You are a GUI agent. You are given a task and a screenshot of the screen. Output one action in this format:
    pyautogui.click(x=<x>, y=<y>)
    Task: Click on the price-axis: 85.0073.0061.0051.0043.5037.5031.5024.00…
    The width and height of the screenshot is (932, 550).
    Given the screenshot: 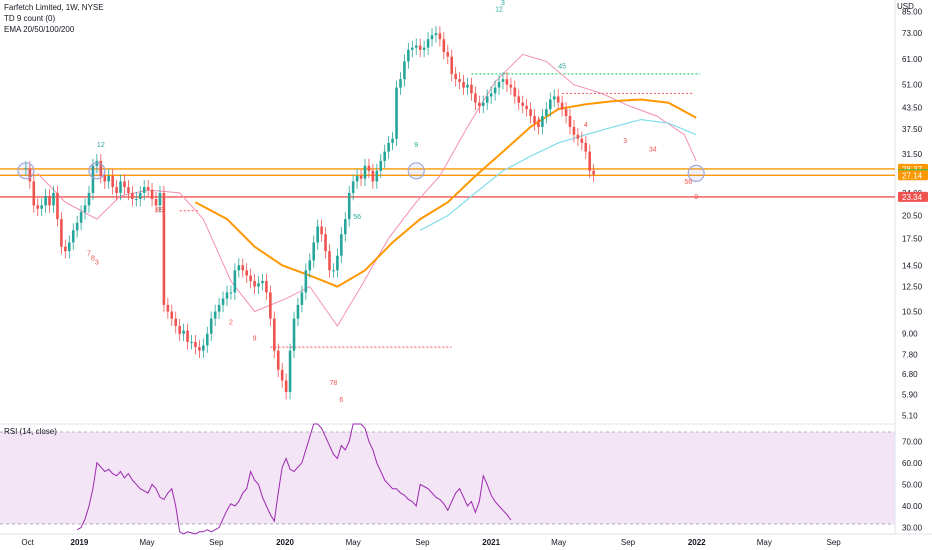 What is the action you would take?
    pyautogui.click(x=912, y=213)
    